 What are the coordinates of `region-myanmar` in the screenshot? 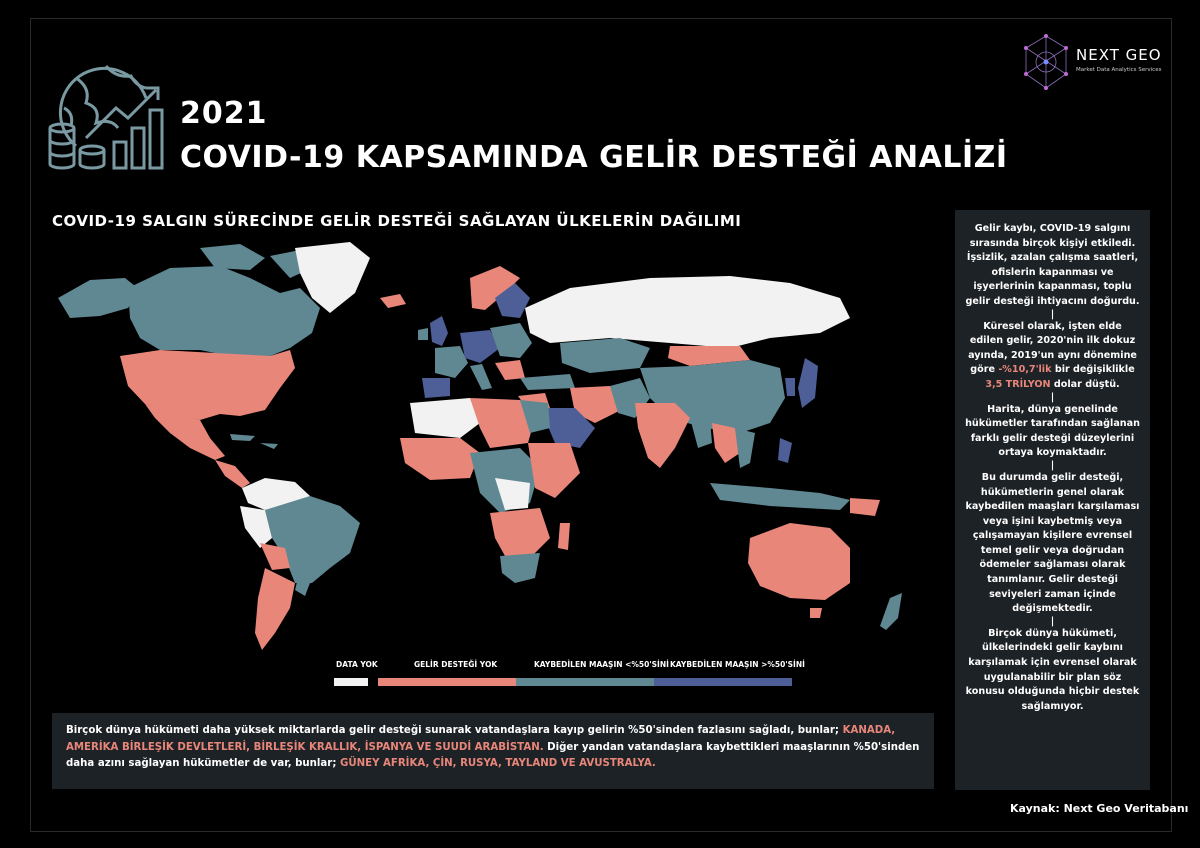 It's located at (701, 433).